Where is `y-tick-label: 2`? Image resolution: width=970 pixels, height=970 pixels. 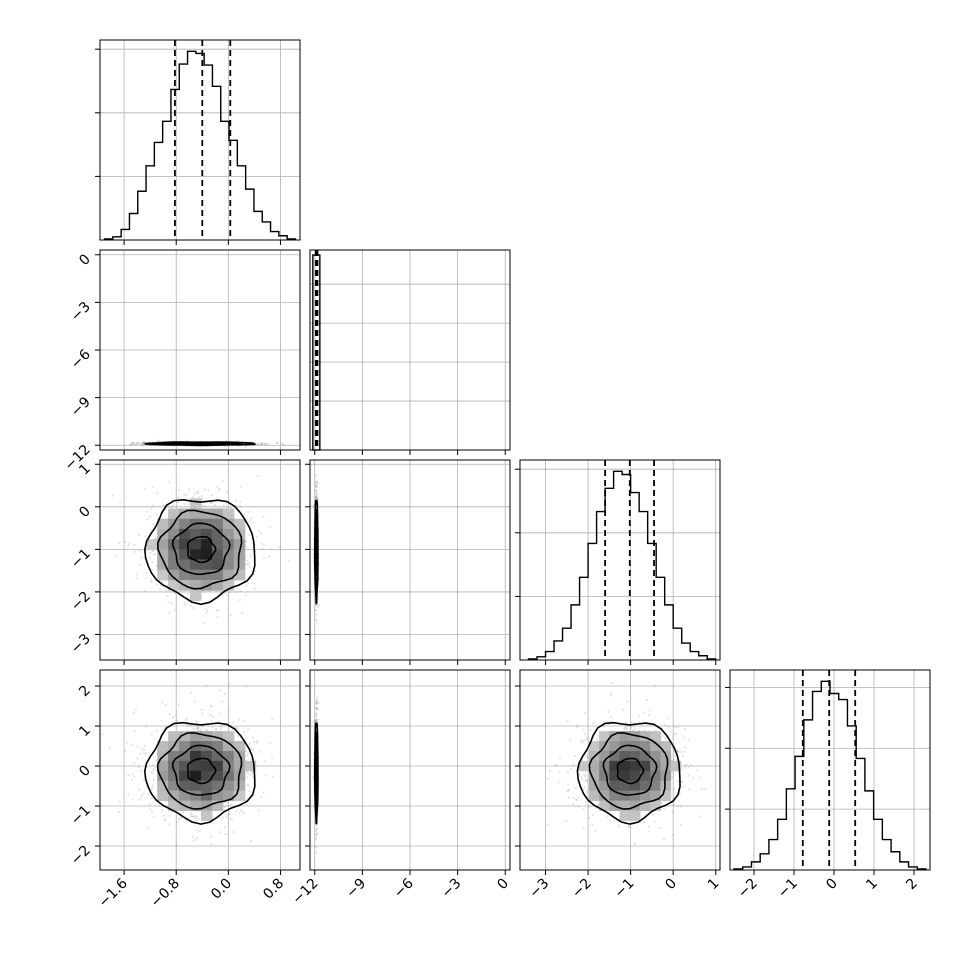
y-tick-label: 2 is located at coordinates (85, 692).